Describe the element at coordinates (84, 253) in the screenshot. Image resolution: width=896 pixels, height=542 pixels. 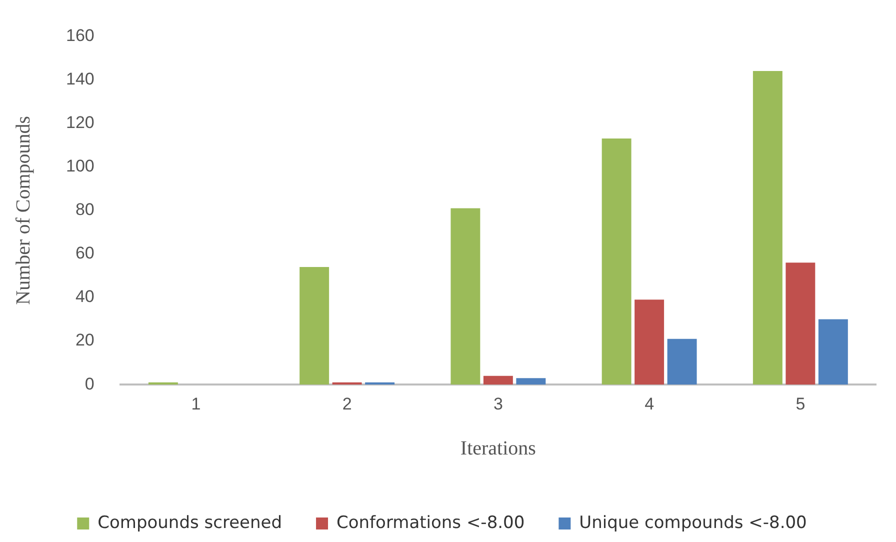
I see `y-tick-label: 60` at that location.